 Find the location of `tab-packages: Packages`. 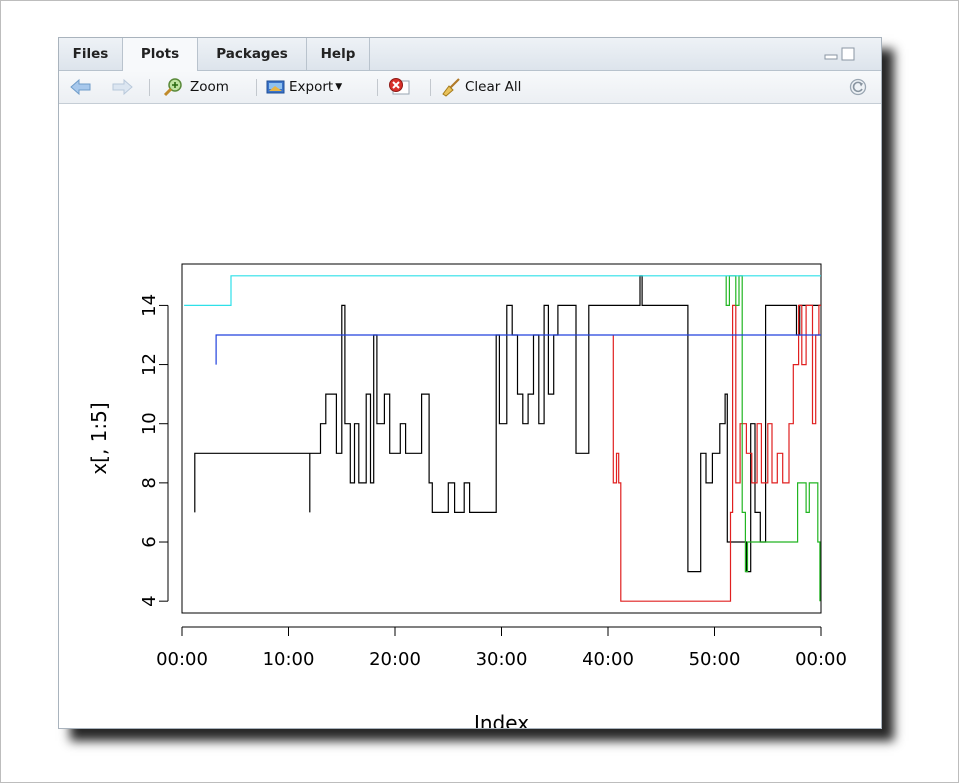

tab-packages: Packages is located at coordinates (252, 54).